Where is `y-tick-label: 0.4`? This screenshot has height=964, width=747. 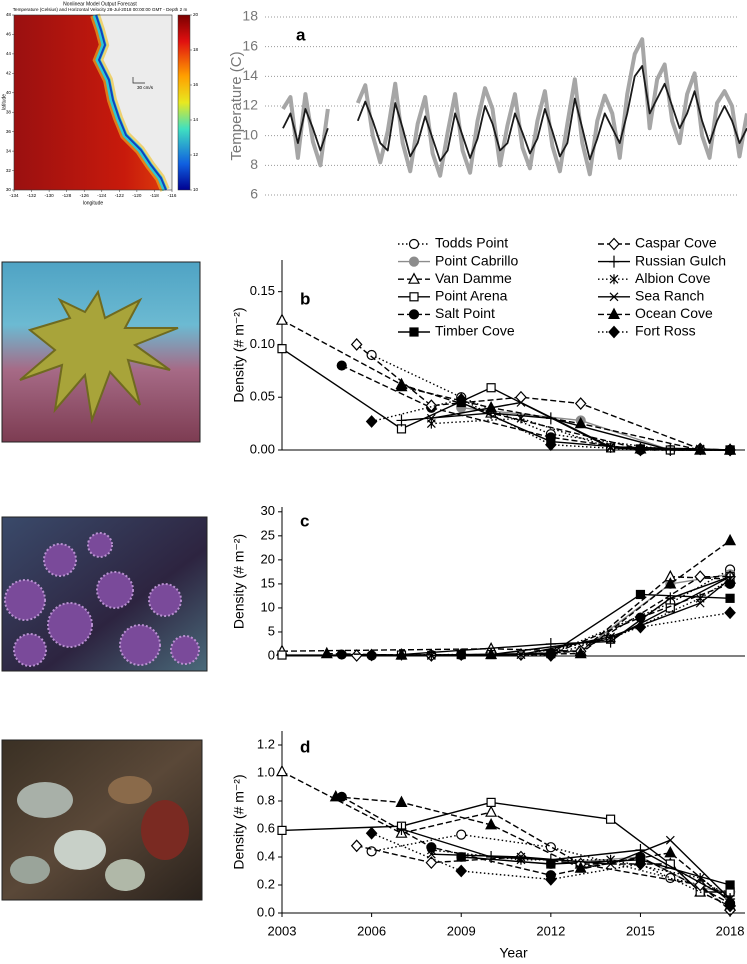 y-tick-label: 0.4 is located at coordinates (266, 855).